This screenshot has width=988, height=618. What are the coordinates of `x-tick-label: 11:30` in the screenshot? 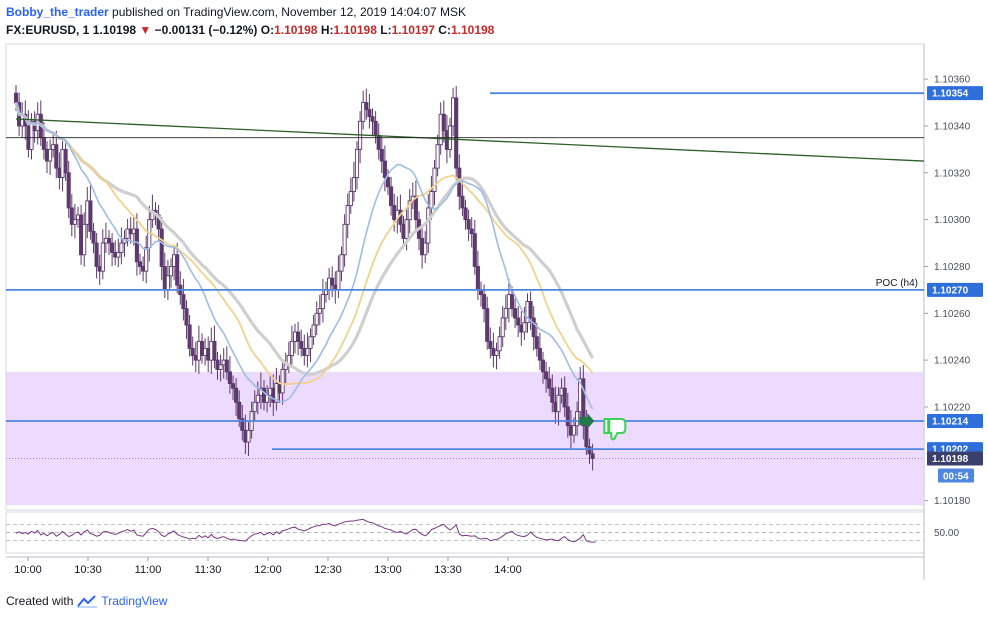 It's located at (208, 570).